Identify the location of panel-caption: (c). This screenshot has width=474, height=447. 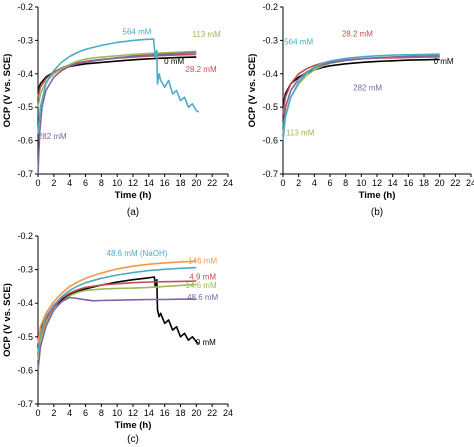
(133, 439).